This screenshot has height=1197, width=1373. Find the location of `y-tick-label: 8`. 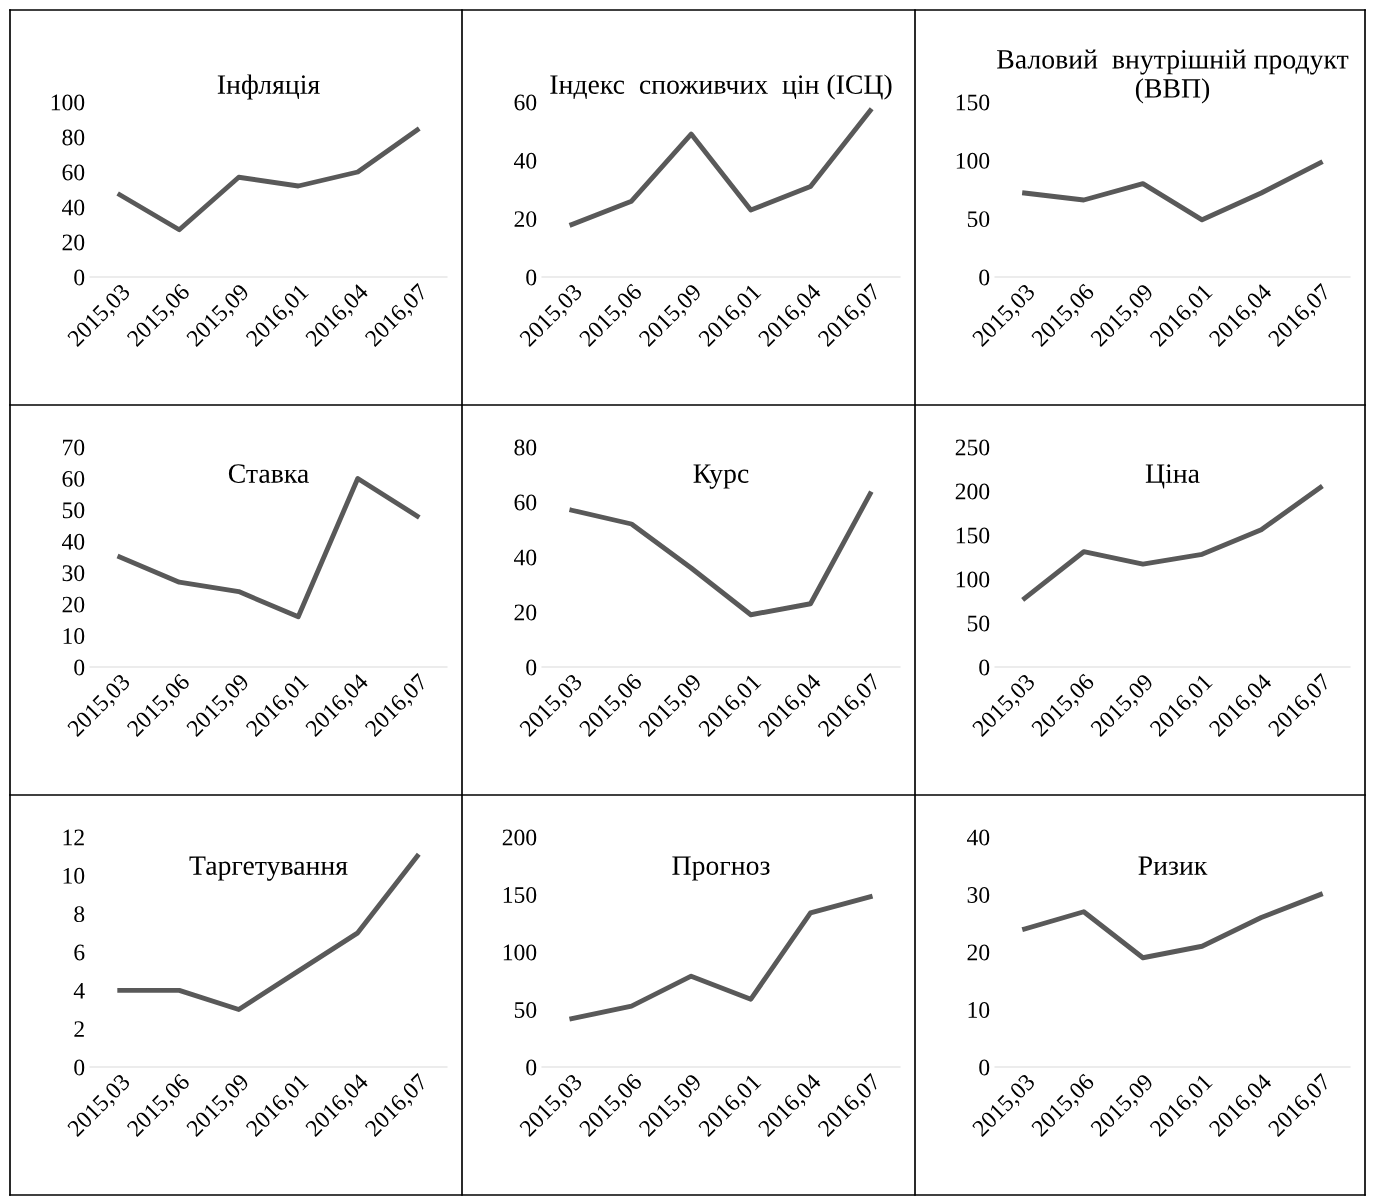

y-tick-label: 8 is located at coordinates (79, 914).